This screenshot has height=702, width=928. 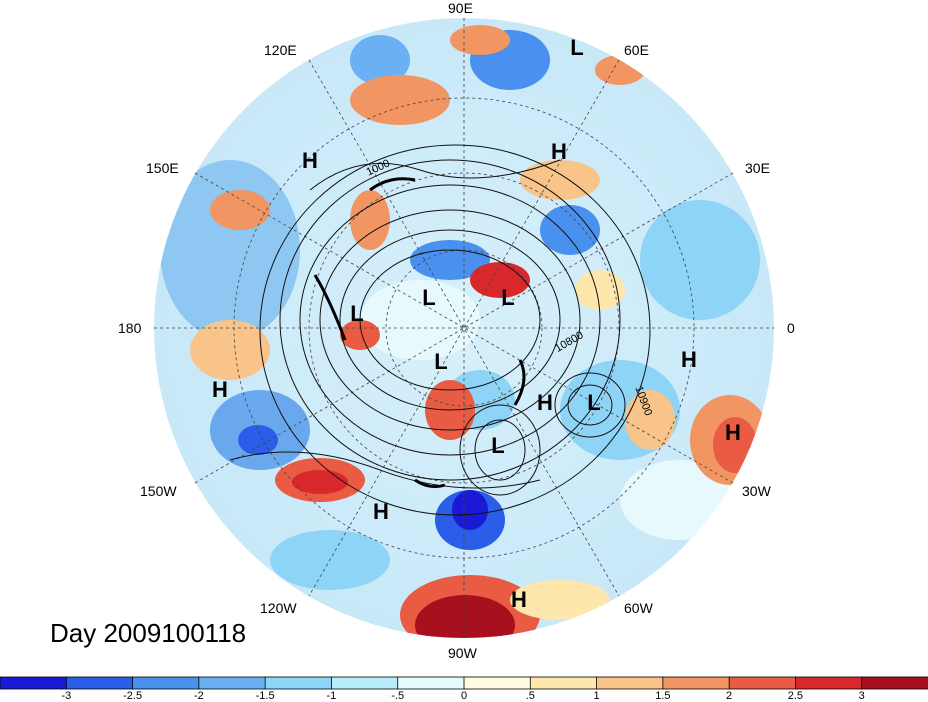 What do you see at coordinates (331, 696) in the screenshot?
I see `colorbar-tick-label: -1` at bounding box center [331, 696].